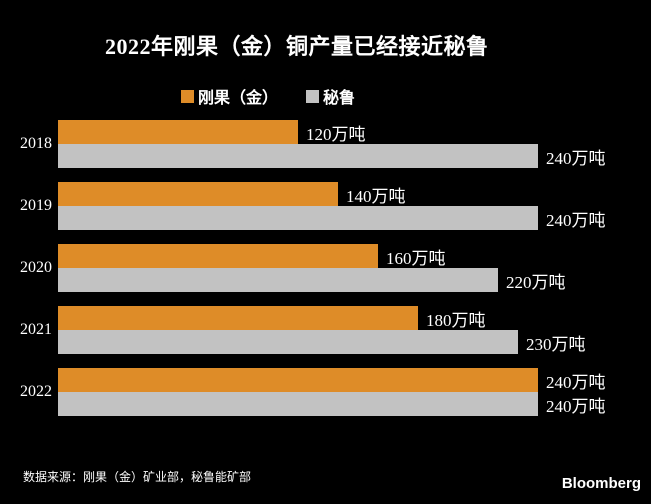 This screenshot has width=651, height=504. I want to click on legend-swatch-congo-icon, so click(187, 96).